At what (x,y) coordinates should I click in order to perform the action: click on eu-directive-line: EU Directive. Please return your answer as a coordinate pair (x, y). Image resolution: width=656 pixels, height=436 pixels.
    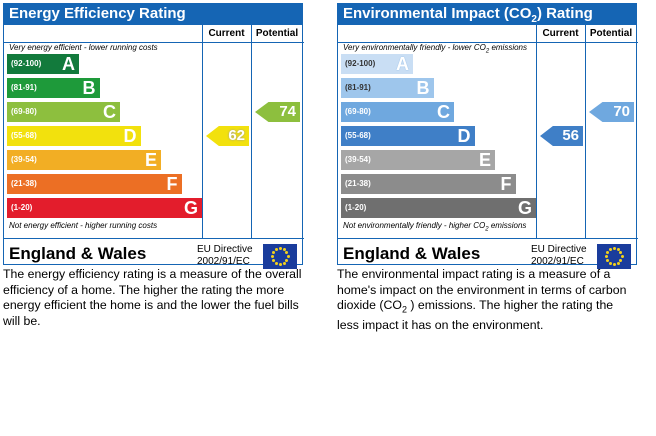
    Looking at the image, I should click on (559, 249).